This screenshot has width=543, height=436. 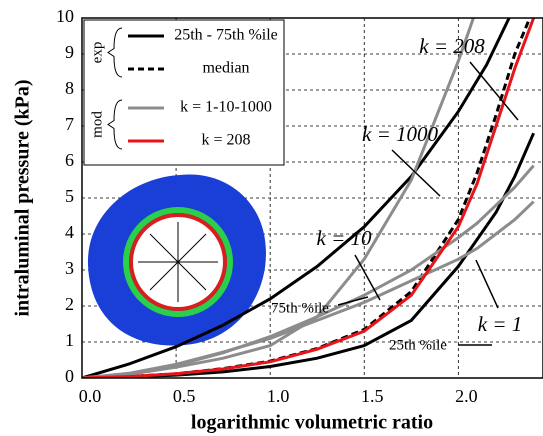 What do you see at coordinates (69, 304) in the screenshot?
I see `y-tick-label: 2` at bounding box center [69, 304].